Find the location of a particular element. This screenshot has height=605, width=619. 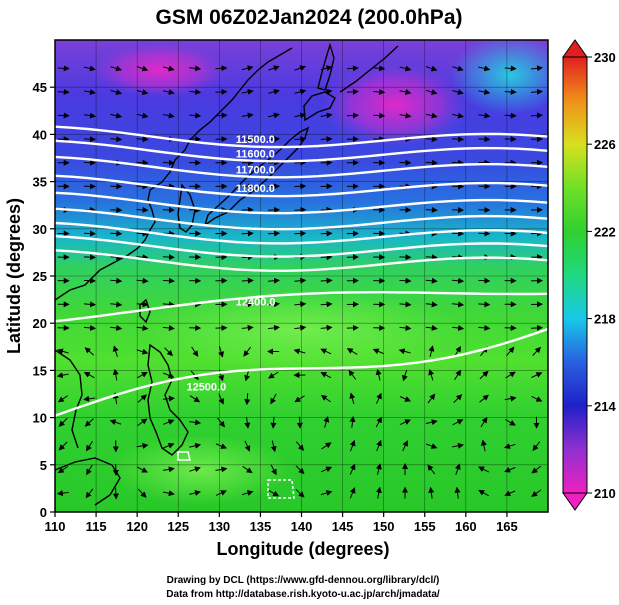

map-title: GSM 06Z02Jan2024 (200.0hPa) is located at coordinates (308, 17).